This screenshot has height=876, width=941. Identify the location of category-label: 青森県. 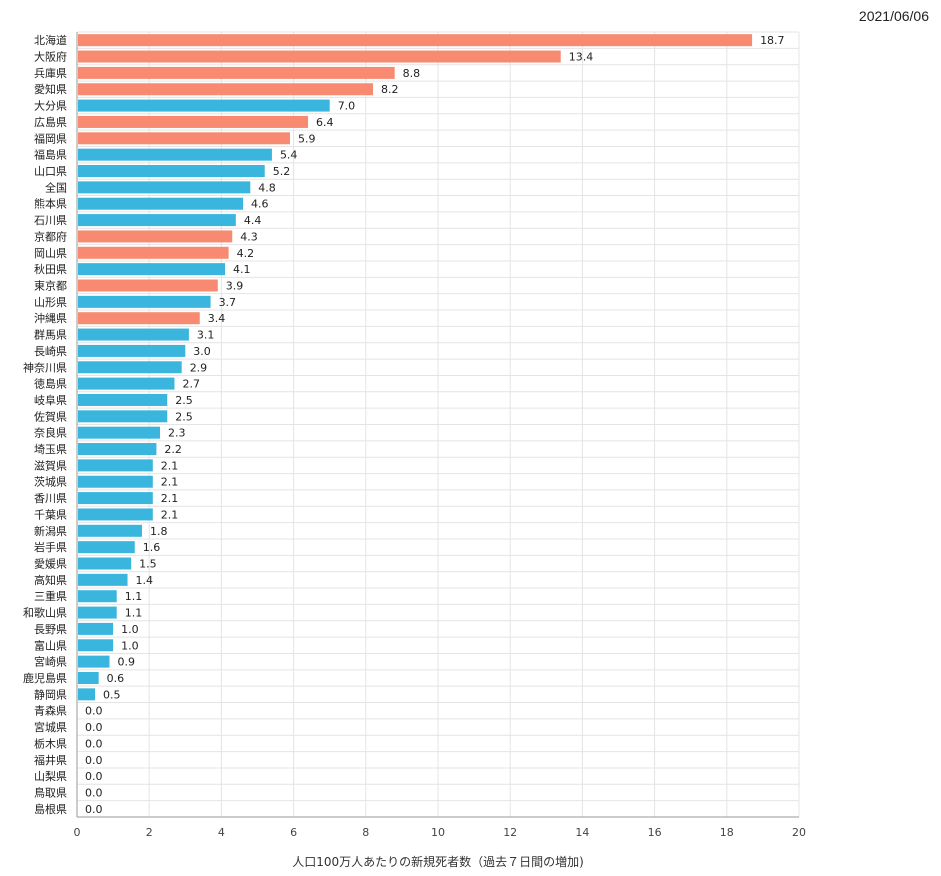
(50, 711).